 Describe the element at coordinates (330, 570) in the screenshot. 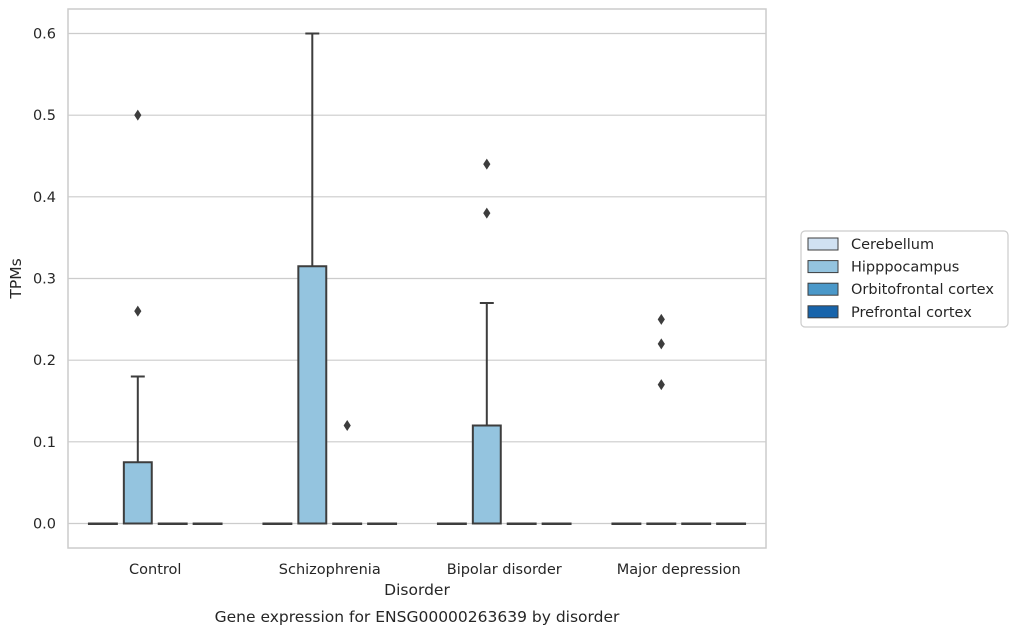

I see `x-tick-label: Schizophrenia` at that location.